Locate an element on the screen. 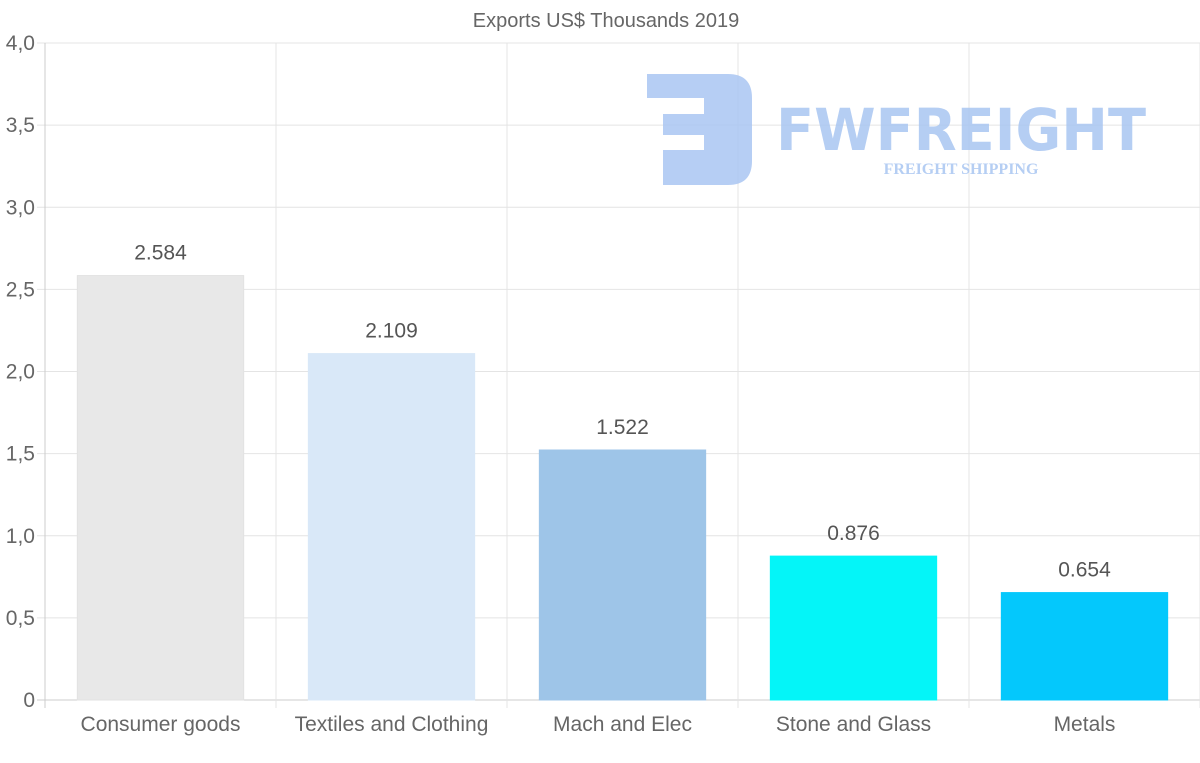 The image size is (1200, 763). logo-tagline: FREIGHT SHIPPING is located at coordinates (961, 169).